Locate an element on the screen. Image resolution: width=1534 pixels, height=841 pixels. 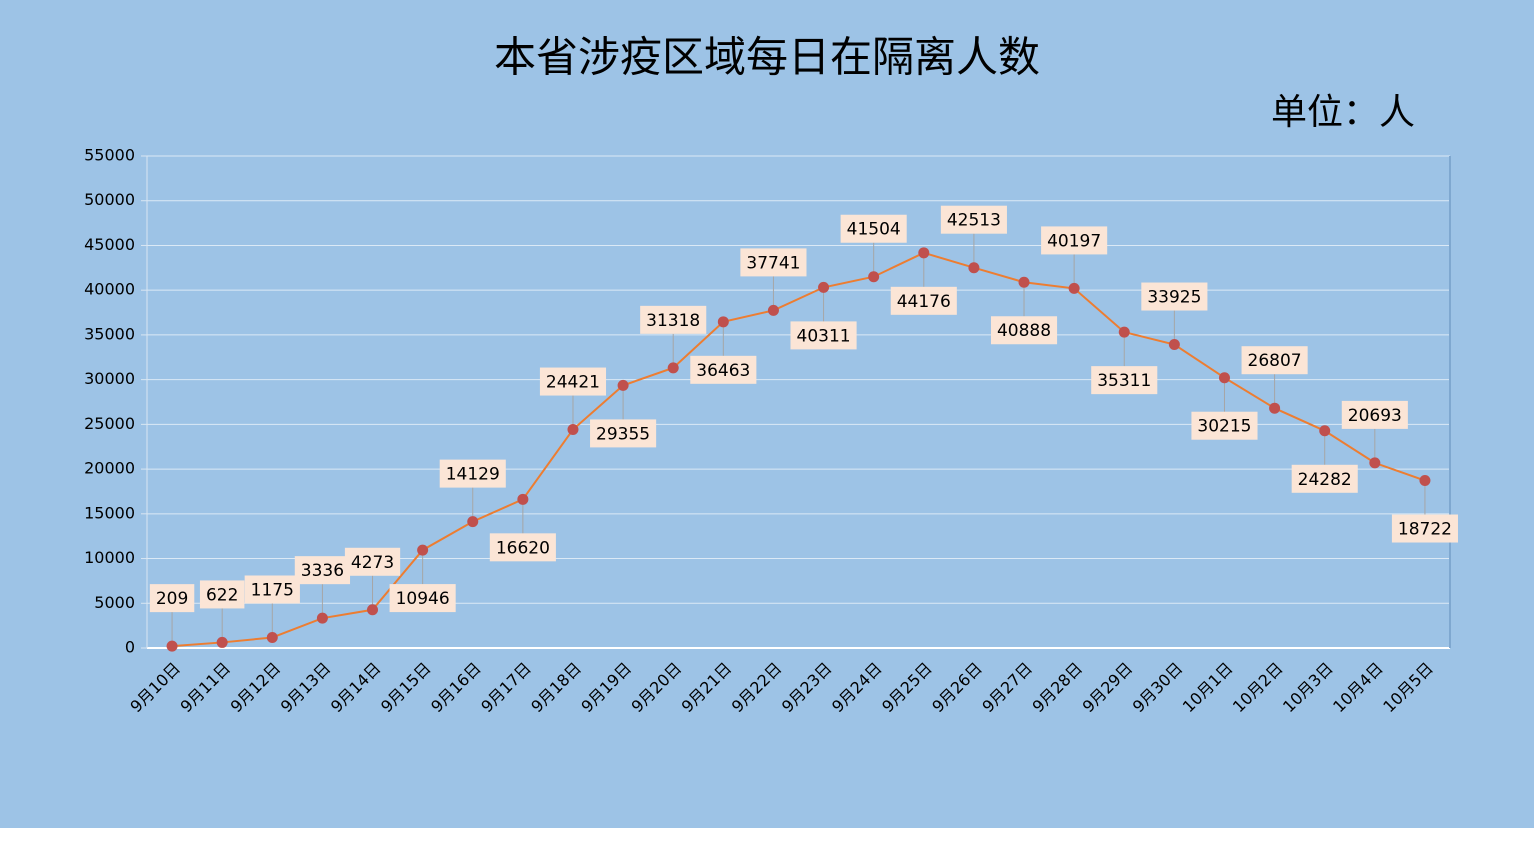
data-label: 40197 is located at coordinates (1074, 241).